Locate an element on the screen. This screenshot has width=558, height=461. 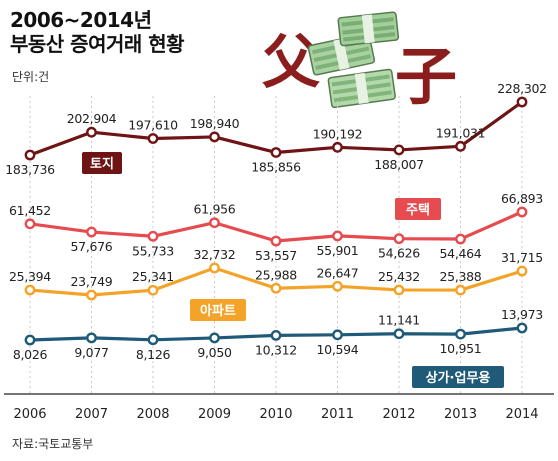
data-label-0-2013: 191,031 is located at coordinates (461, 132).